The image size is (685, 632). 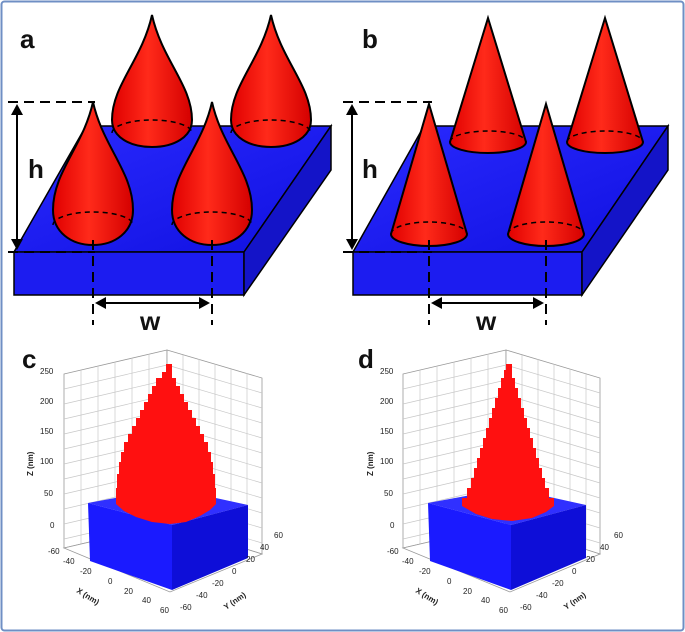 What do you see at coordinates (47, 448) in the screenshot?
I see `panel-c-z-ticks: 250 200 150 100 50 0` at bounding box center [47, 448].